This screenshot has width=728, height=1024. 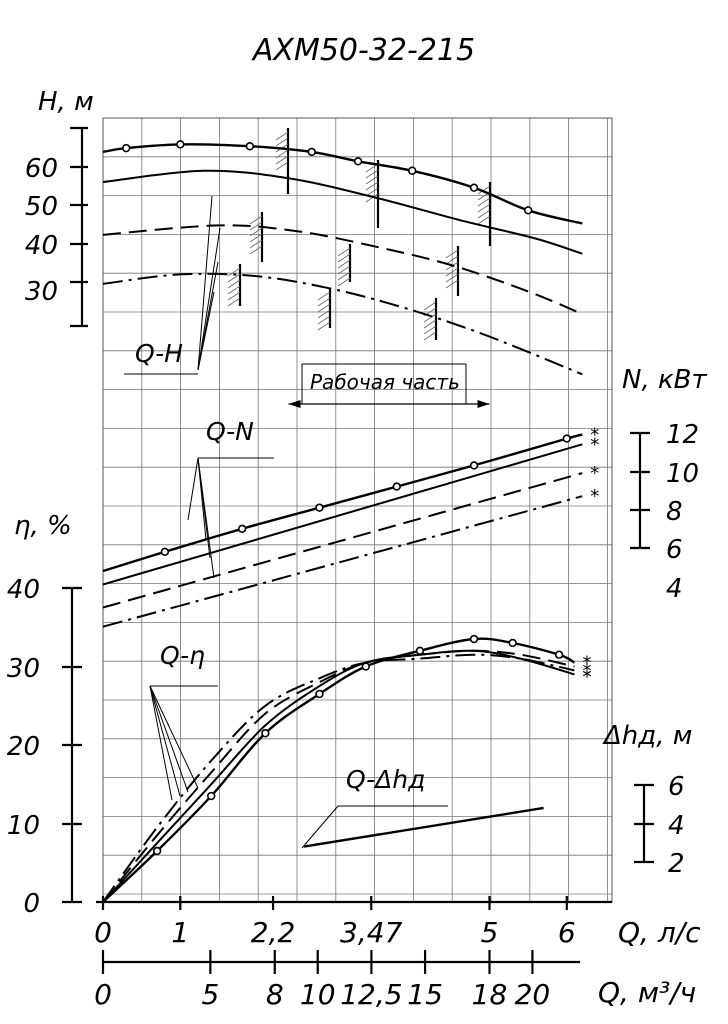 I want to click on h-tick-label: 60, so click(x=41, y=169).